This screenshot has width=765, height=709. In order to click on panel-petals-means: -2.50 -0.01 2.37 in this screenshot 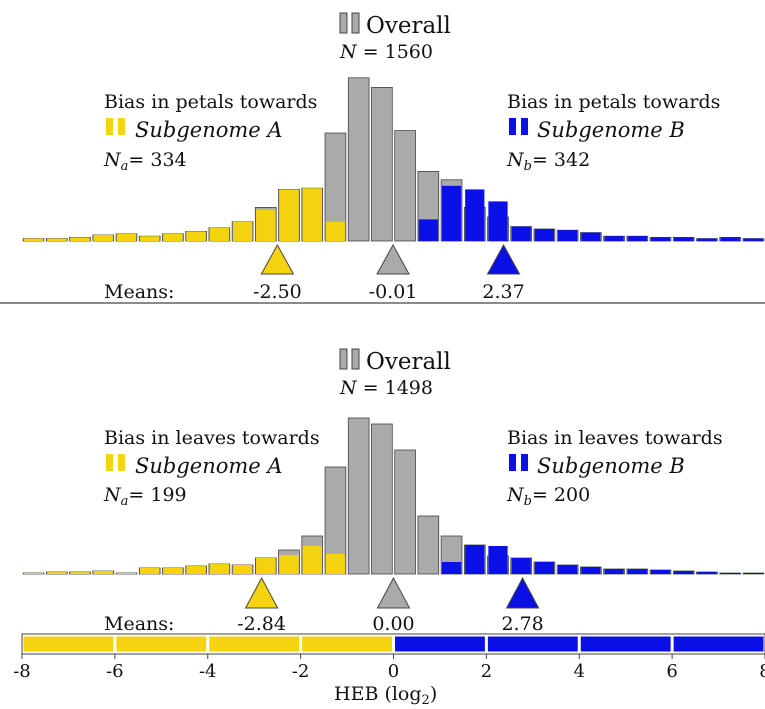, I will do `click(389, 273)`.